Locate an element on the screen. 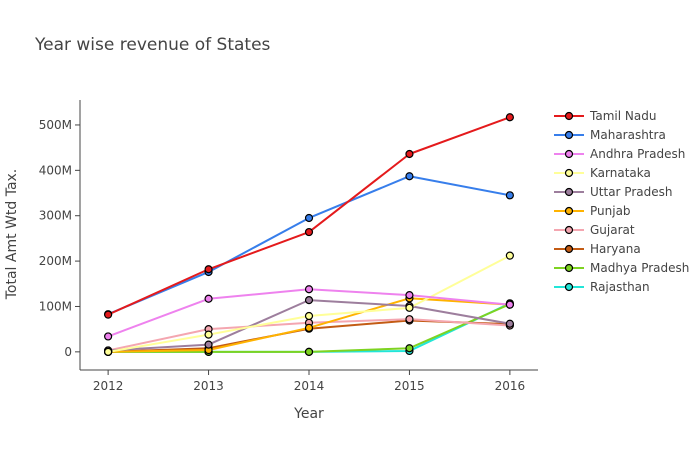  y-tick-label: 100M is located at coordinates (55, 306).